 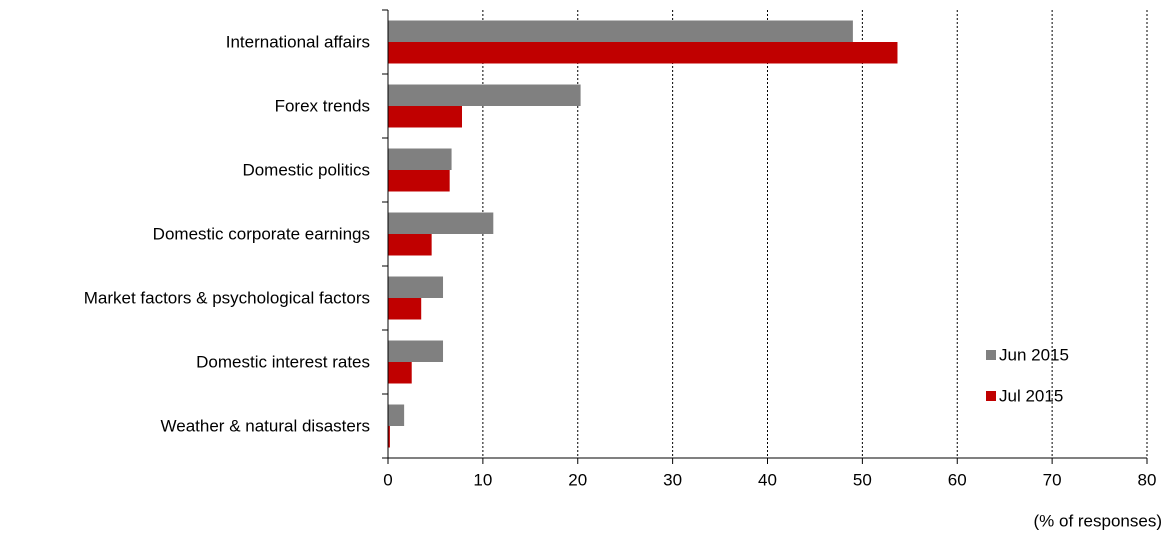 What do you see at coordinates (1098, 520) in the screenshot?
I see `x-axis-label: (% of responses)` at bounding box center [1098, 520].